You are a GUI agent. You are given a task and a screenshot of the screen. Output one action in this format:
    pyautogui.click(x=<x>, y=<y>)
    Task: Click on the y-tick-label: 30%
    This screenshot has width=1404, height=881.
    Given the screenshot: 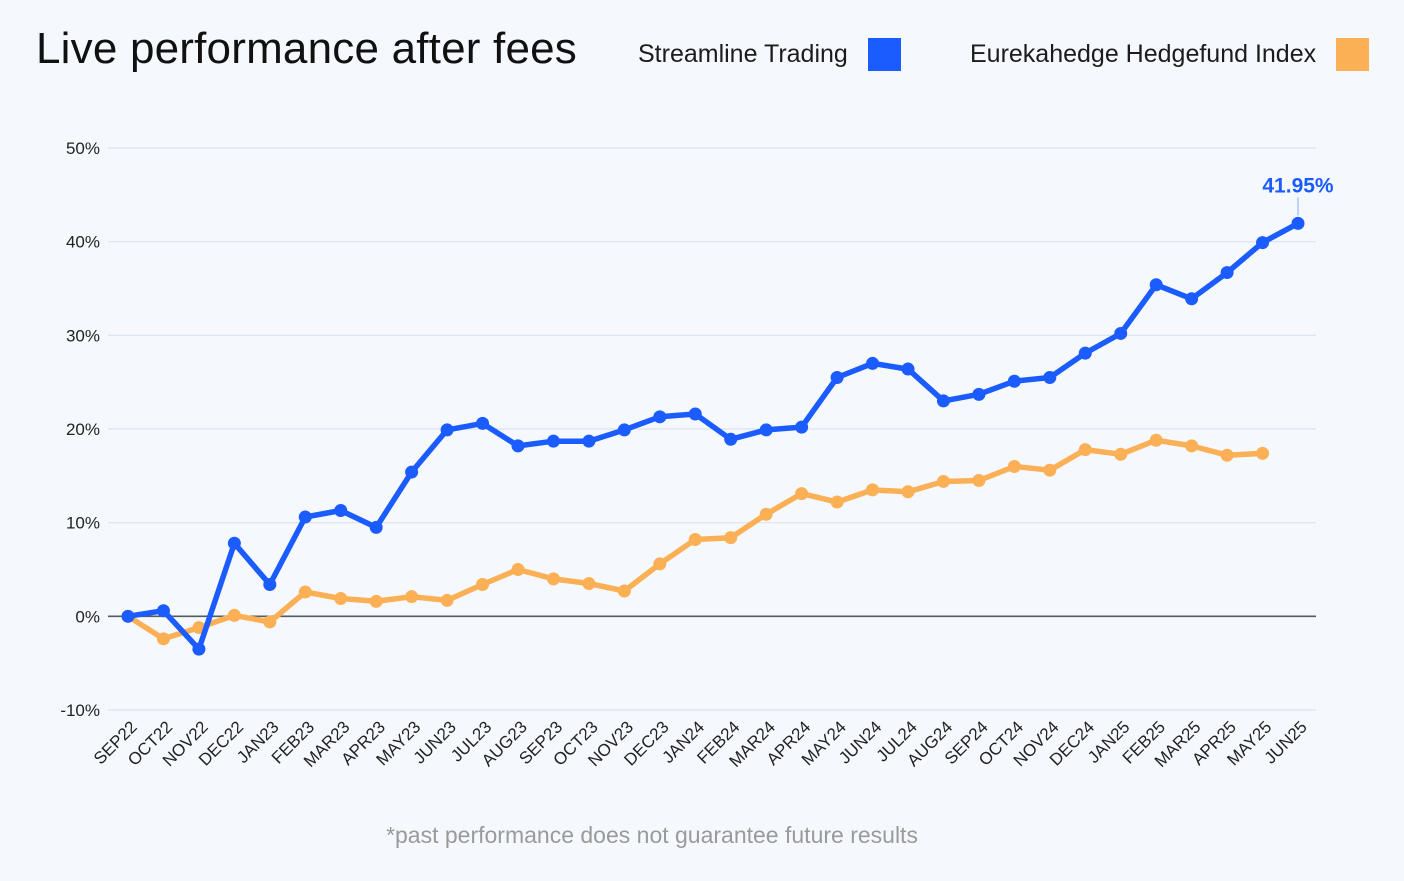 What is the action you would take?
    pyautogui.click(x=83, y=335)
    